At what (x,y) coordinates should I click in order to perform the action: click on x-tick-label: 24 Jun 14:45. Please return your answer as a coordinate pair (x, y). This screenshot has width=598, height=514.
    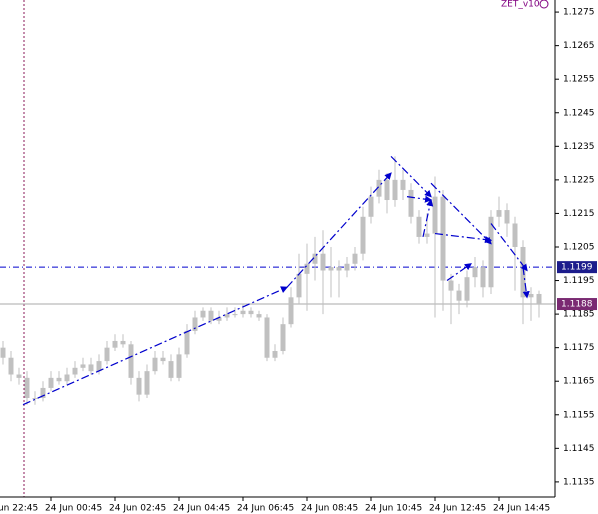
    Looking at the image, I should click on (521, 509).